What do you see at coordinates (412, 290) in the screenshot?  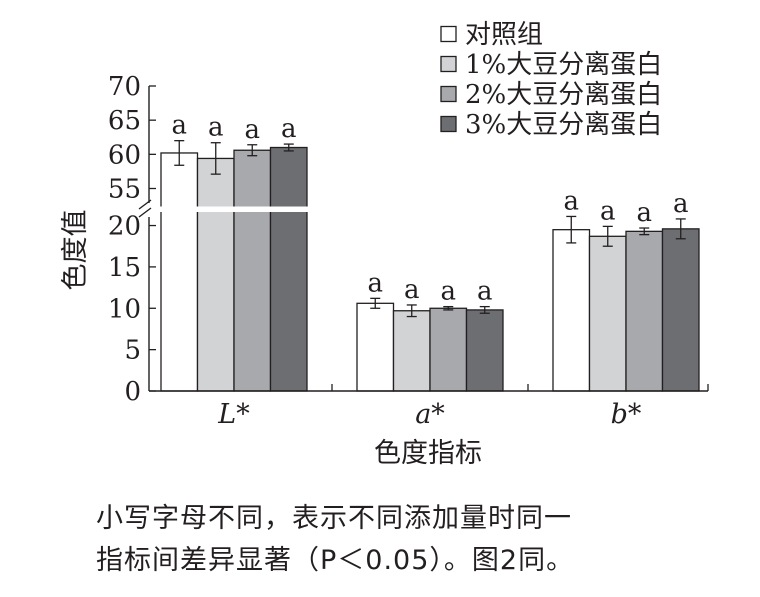 I see `significance-label-2-2: a` at bounding box center [412, 290].